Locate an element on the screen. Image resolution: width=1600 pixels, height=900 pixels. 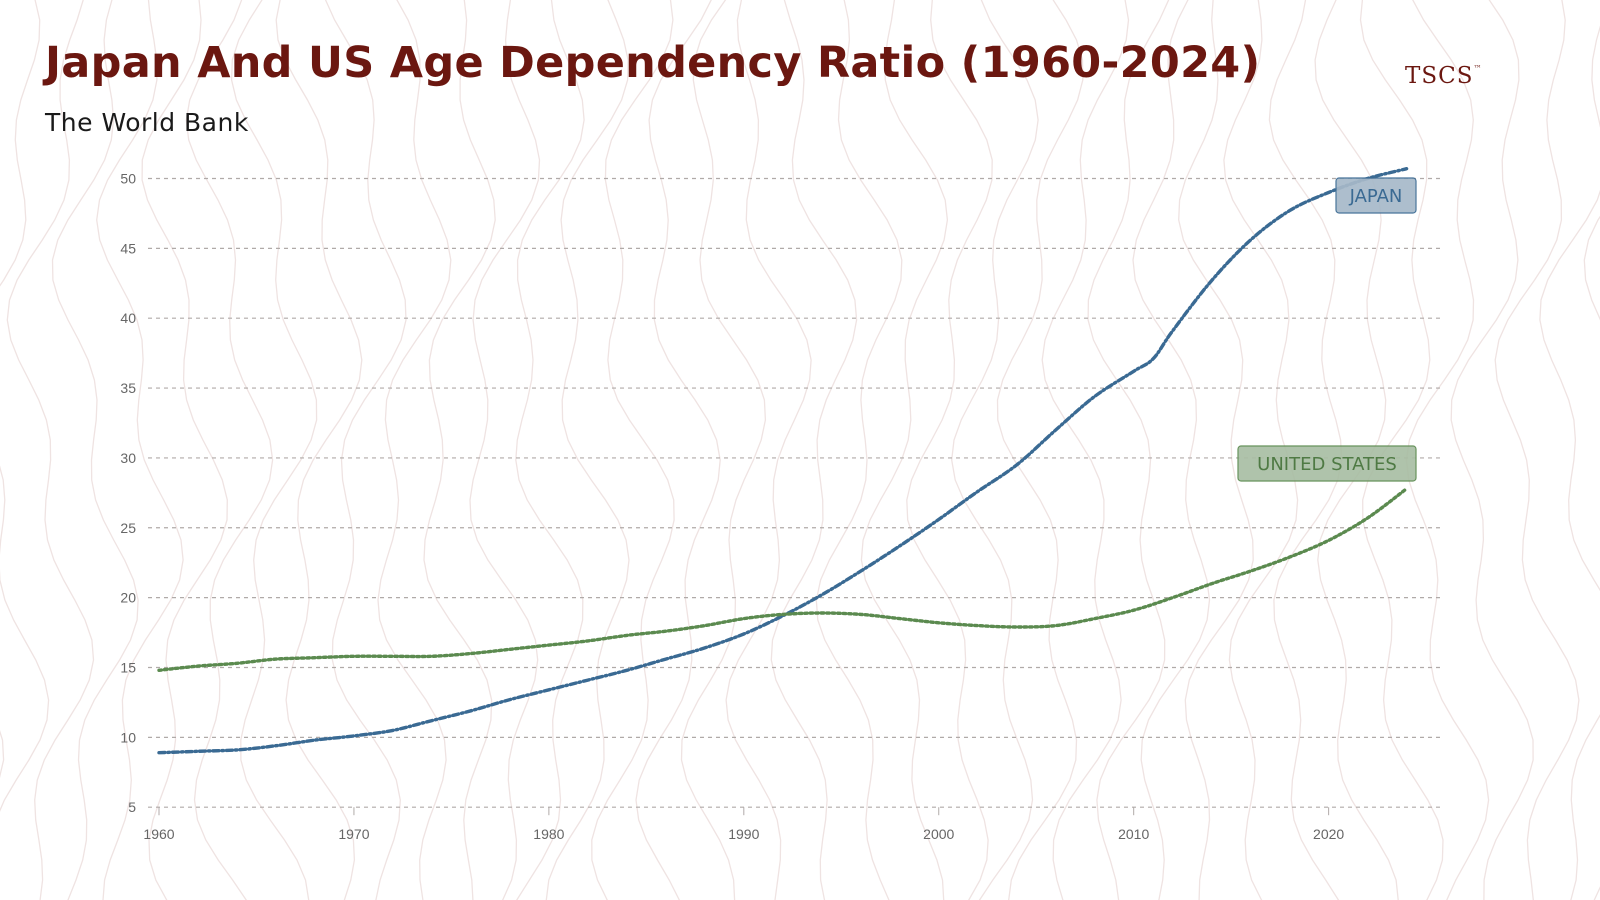
x-tick-label: 1990 is located at coordinates (743, 834).